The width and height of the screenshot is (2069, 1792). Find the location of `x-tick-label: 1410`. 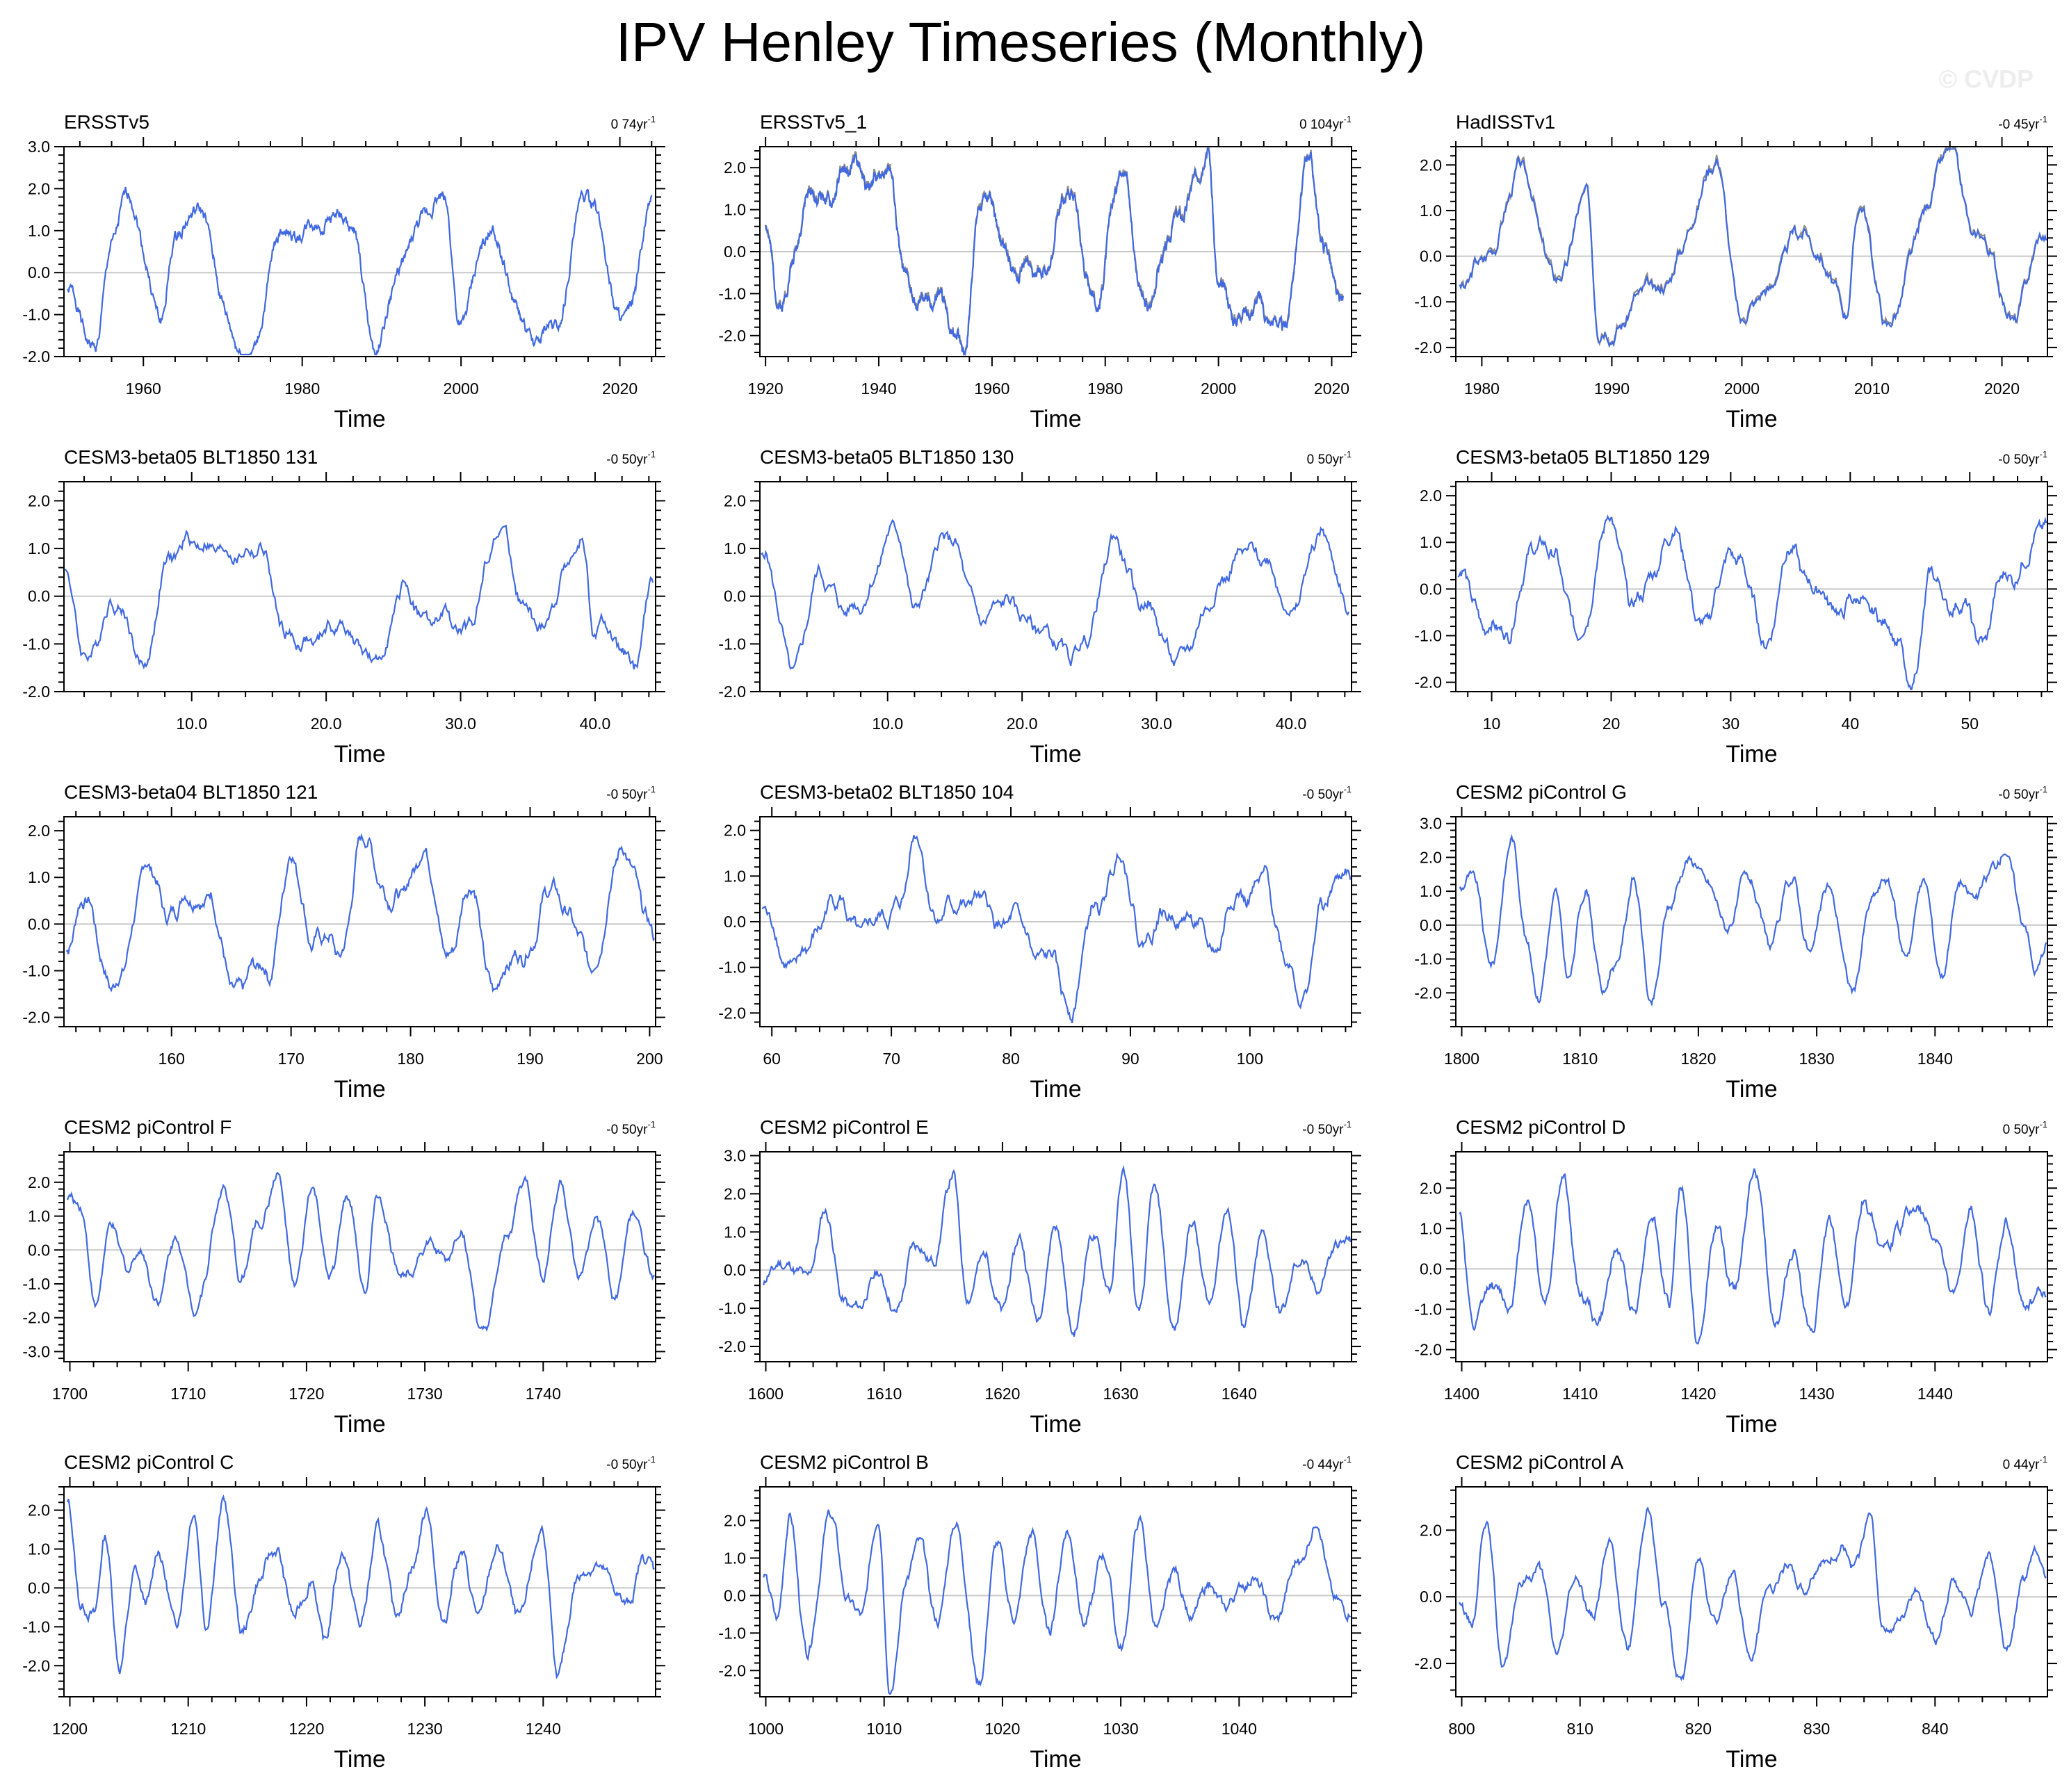

x-tick-label: 1410 is located at coordinates (1580, 1394).